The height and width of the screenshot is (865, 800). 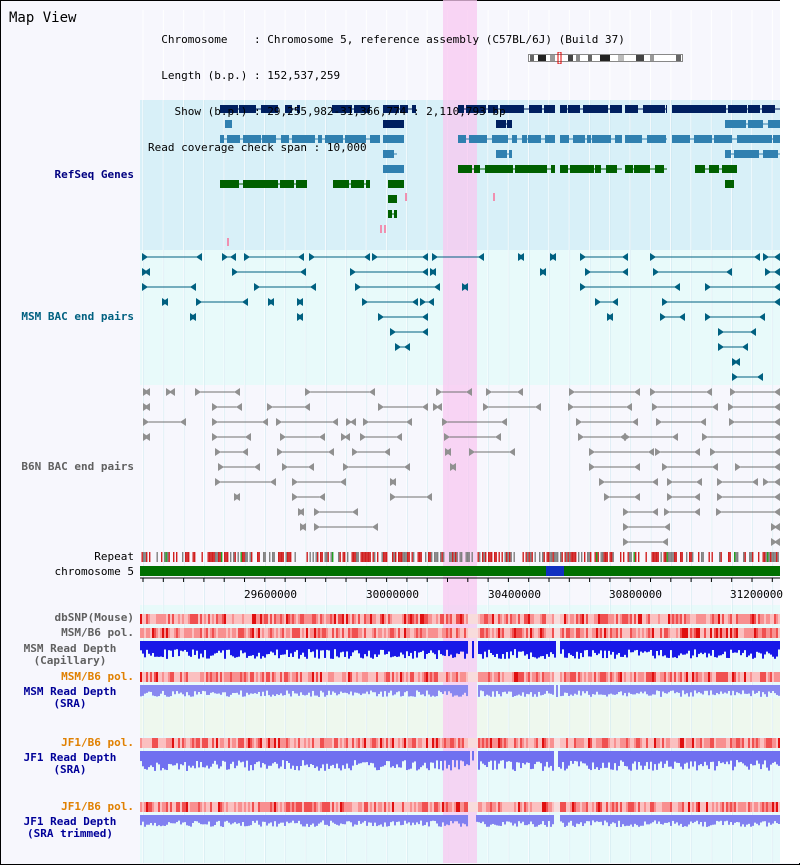 What do you see at coordinates (204, 75) in the screenshot?
I see `length-label: Length (b.p.)` at bounding box center [204, 75].